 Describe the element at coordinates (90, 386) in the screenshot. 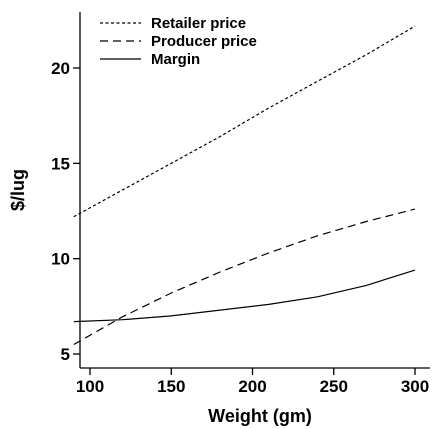

I see `x-tick-label: 100` at that location.